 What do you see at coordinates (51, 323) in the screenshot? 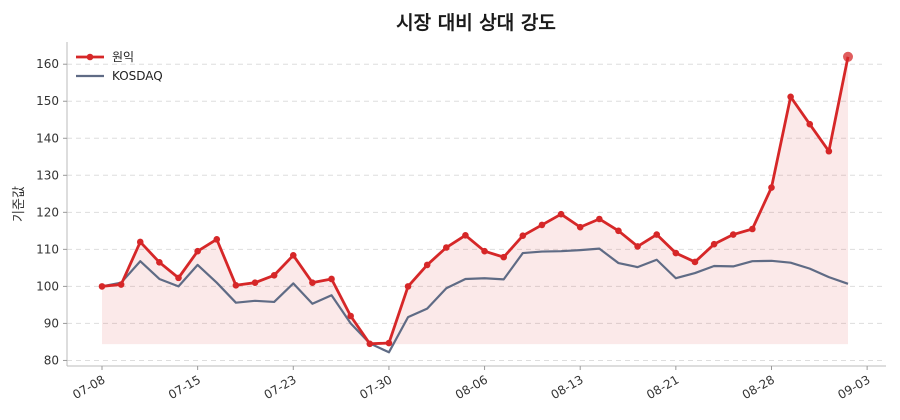
I see `y-tick-label-90: 90` at bounding box center [51, 323].